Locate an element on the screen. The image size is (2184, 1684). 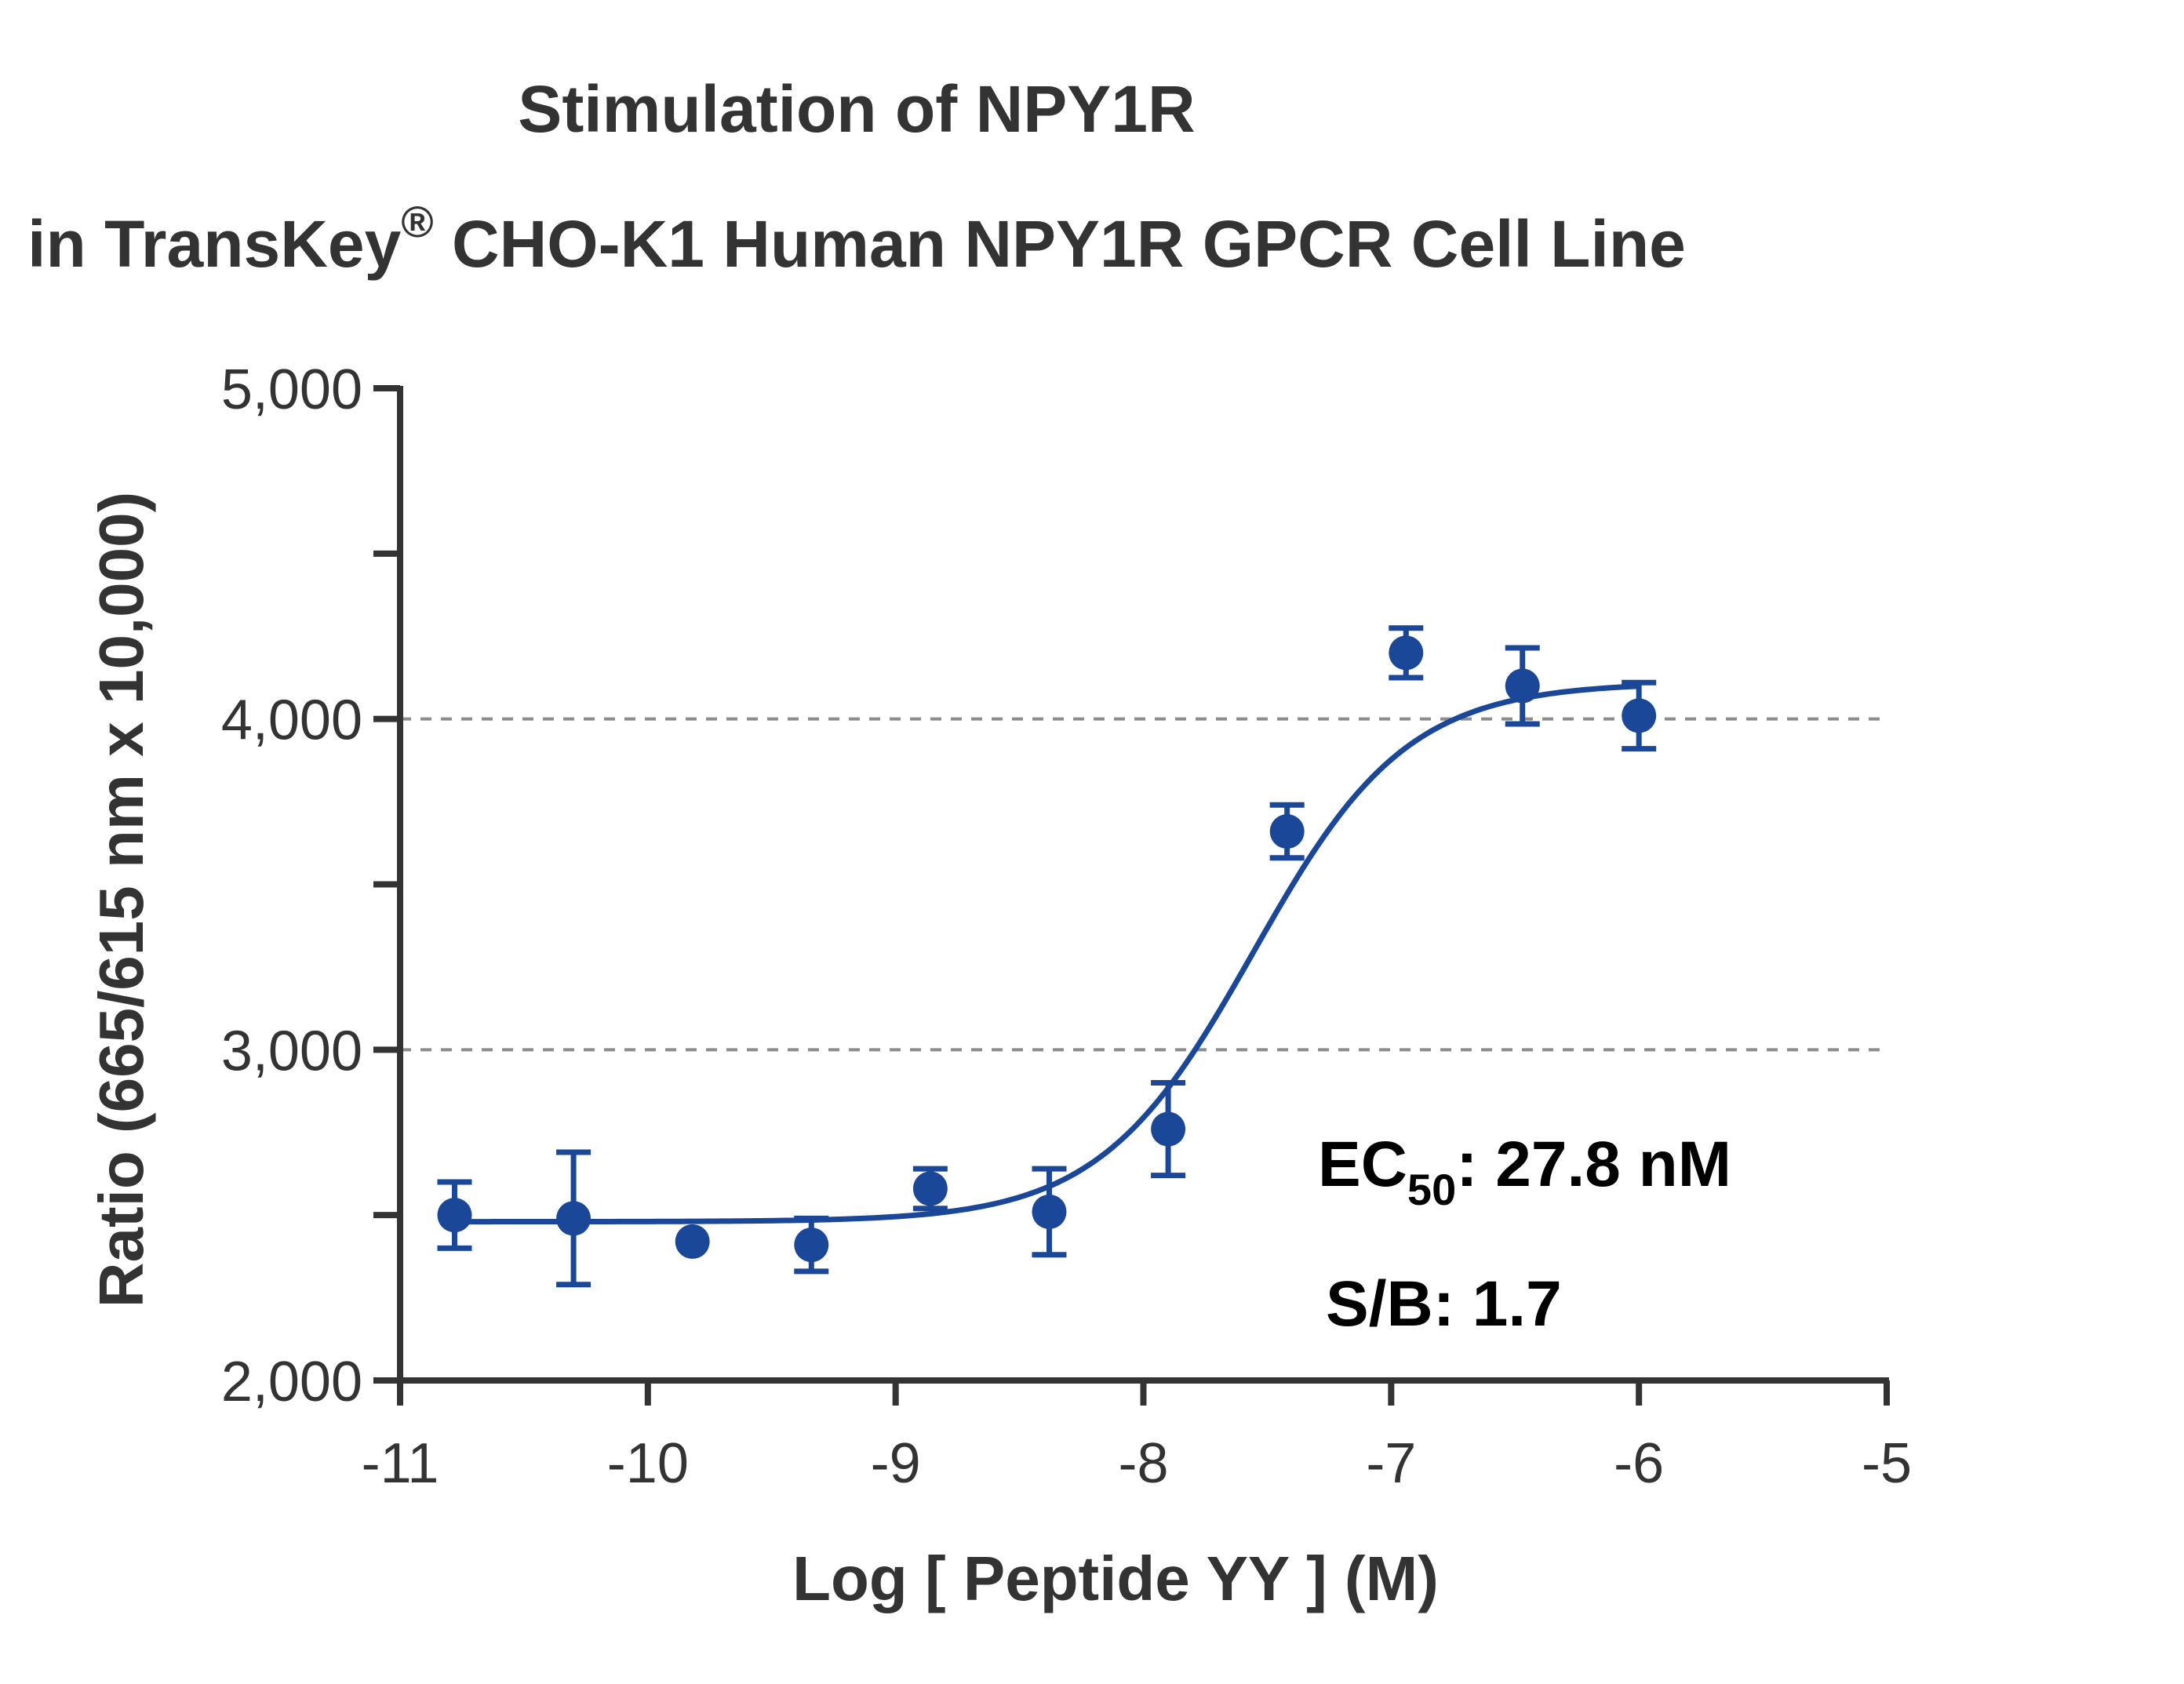
x-tick-label: -11 is located at coordinates (400, 1463).